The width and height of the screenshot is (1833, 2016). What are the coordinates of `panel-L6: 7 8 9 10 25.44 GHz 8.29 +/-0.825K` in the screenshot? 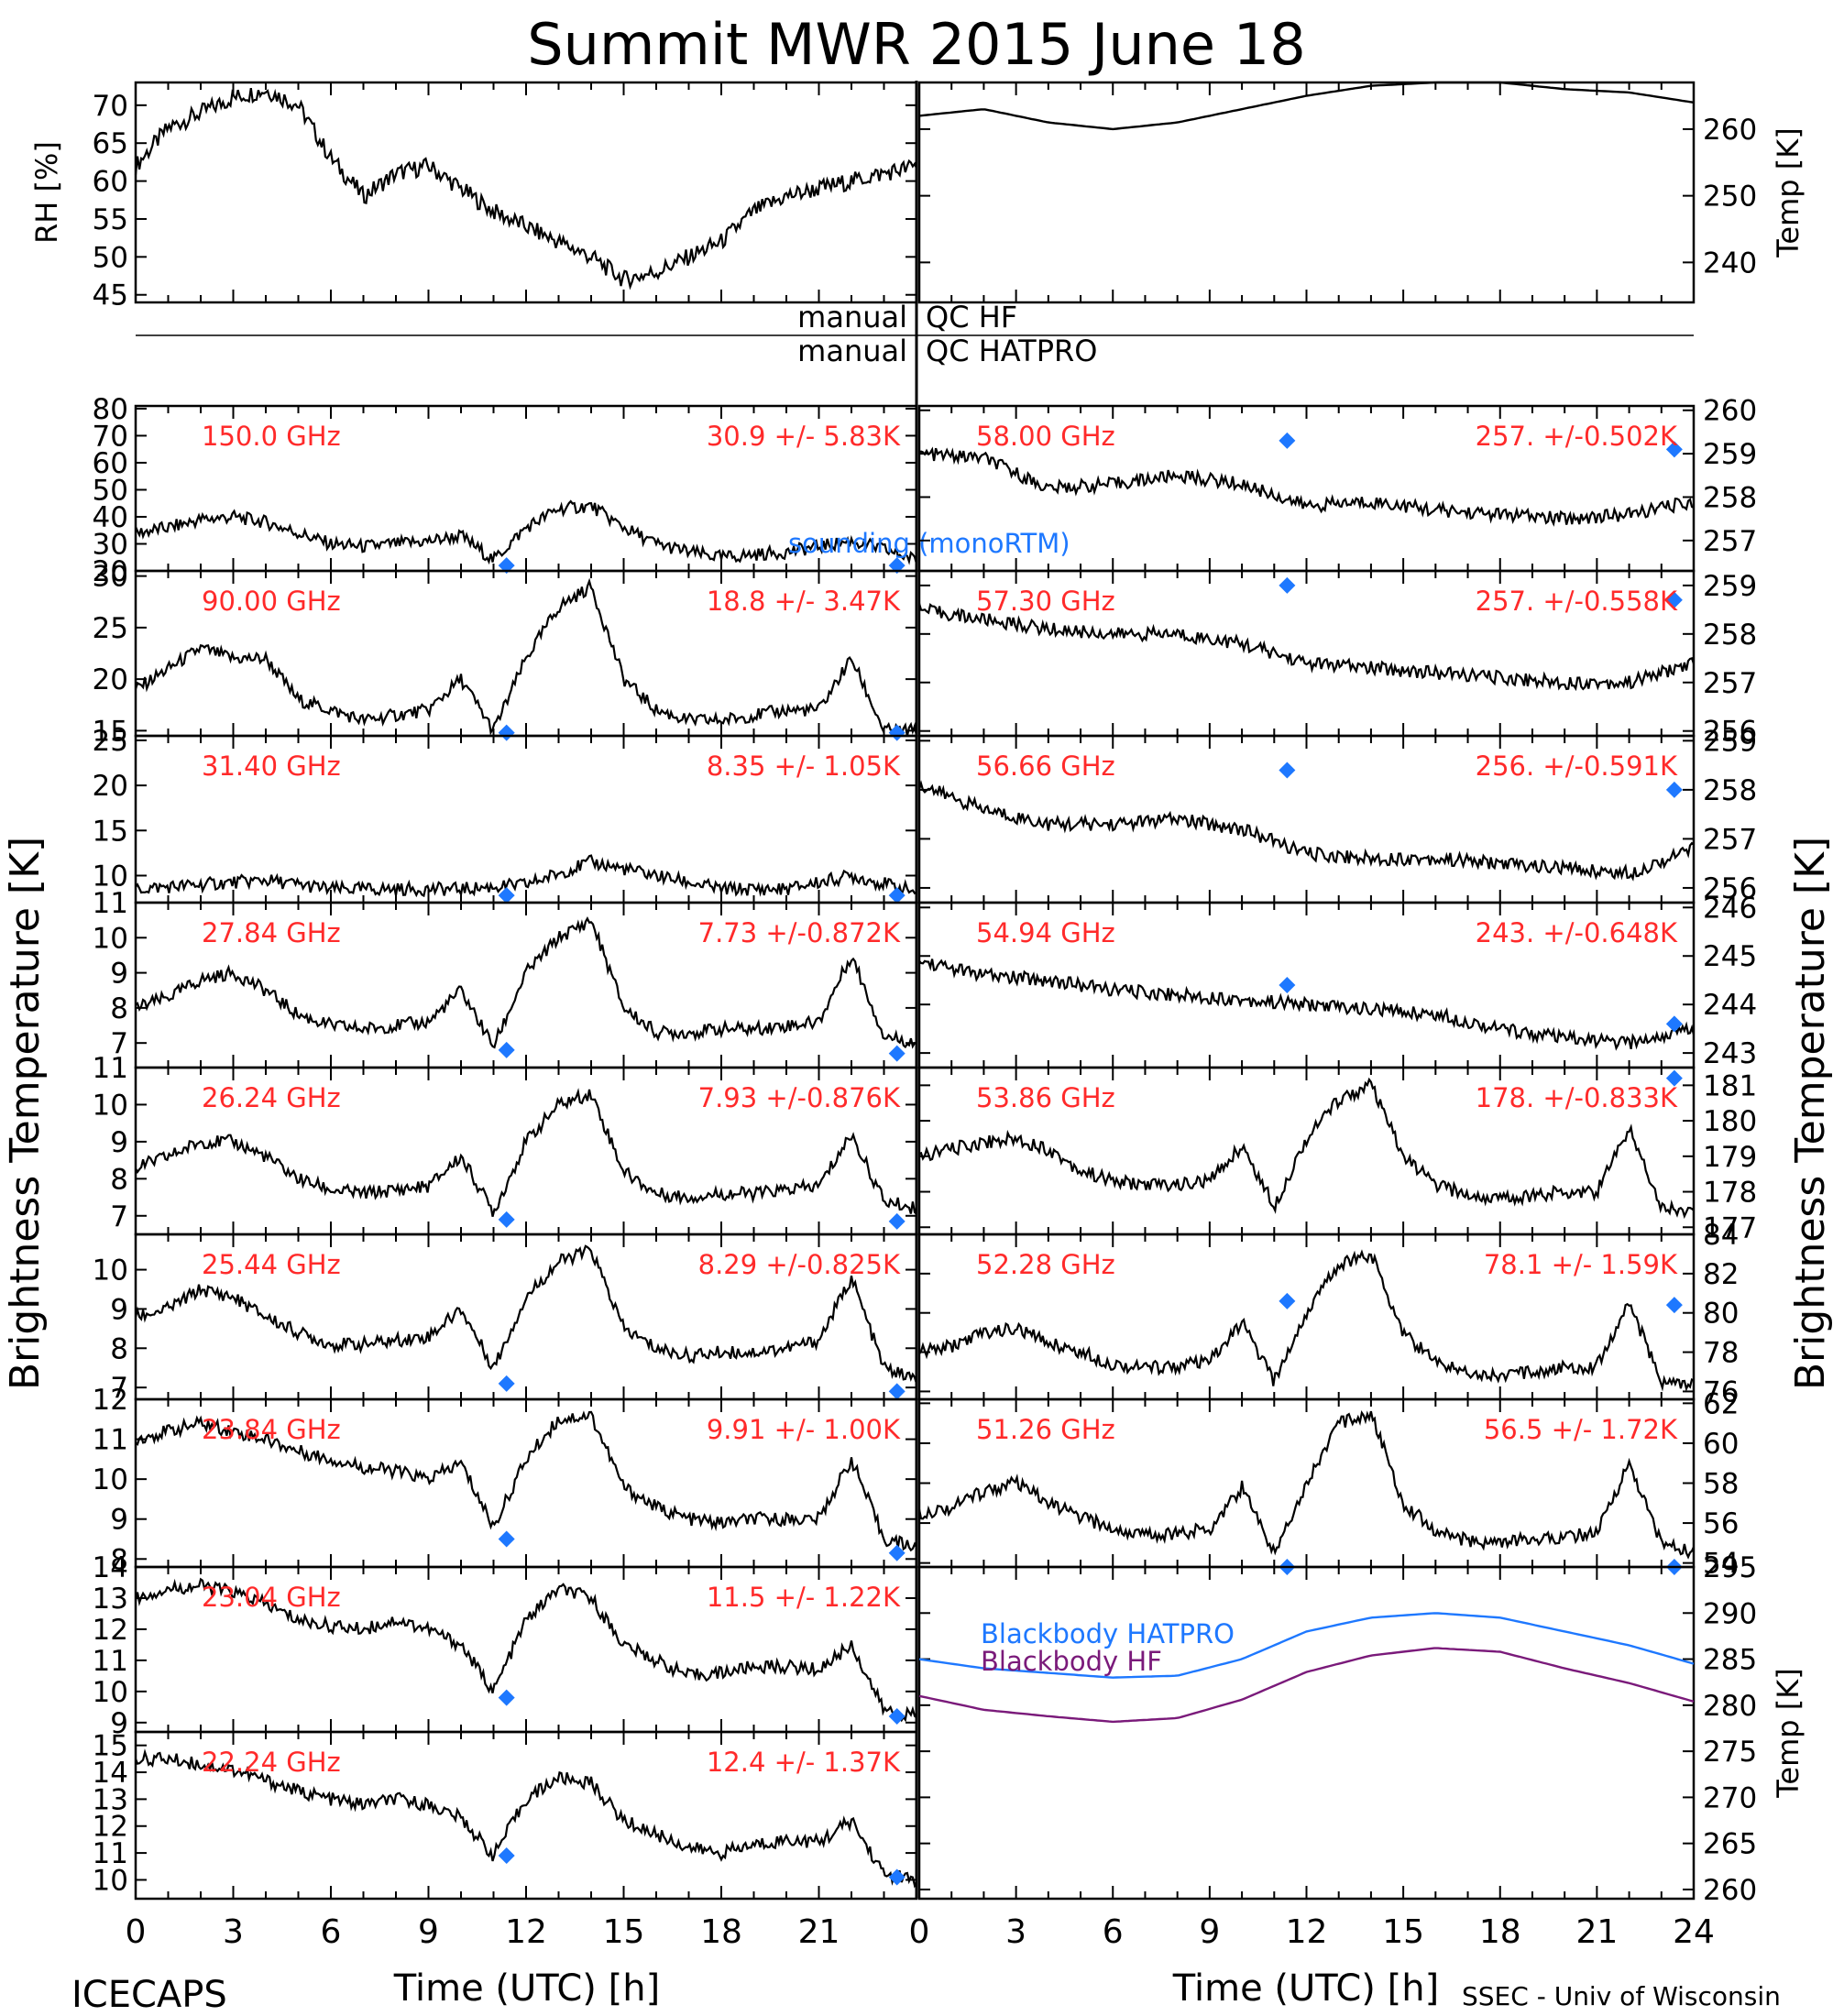 It's located at (505, 1319).